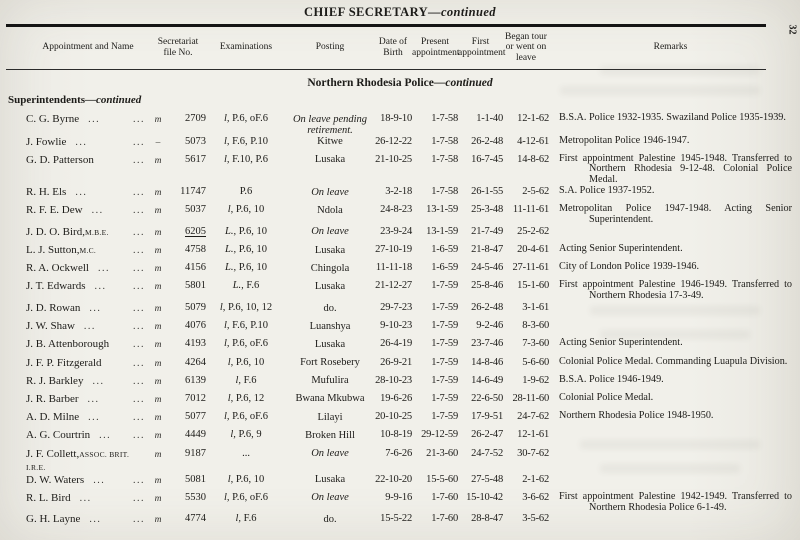  What do you see at coordinates (370, 83) in the screenshot?
I see `section-heading-main: Northern Rhodesia Police` at bounding box center [370, 83].